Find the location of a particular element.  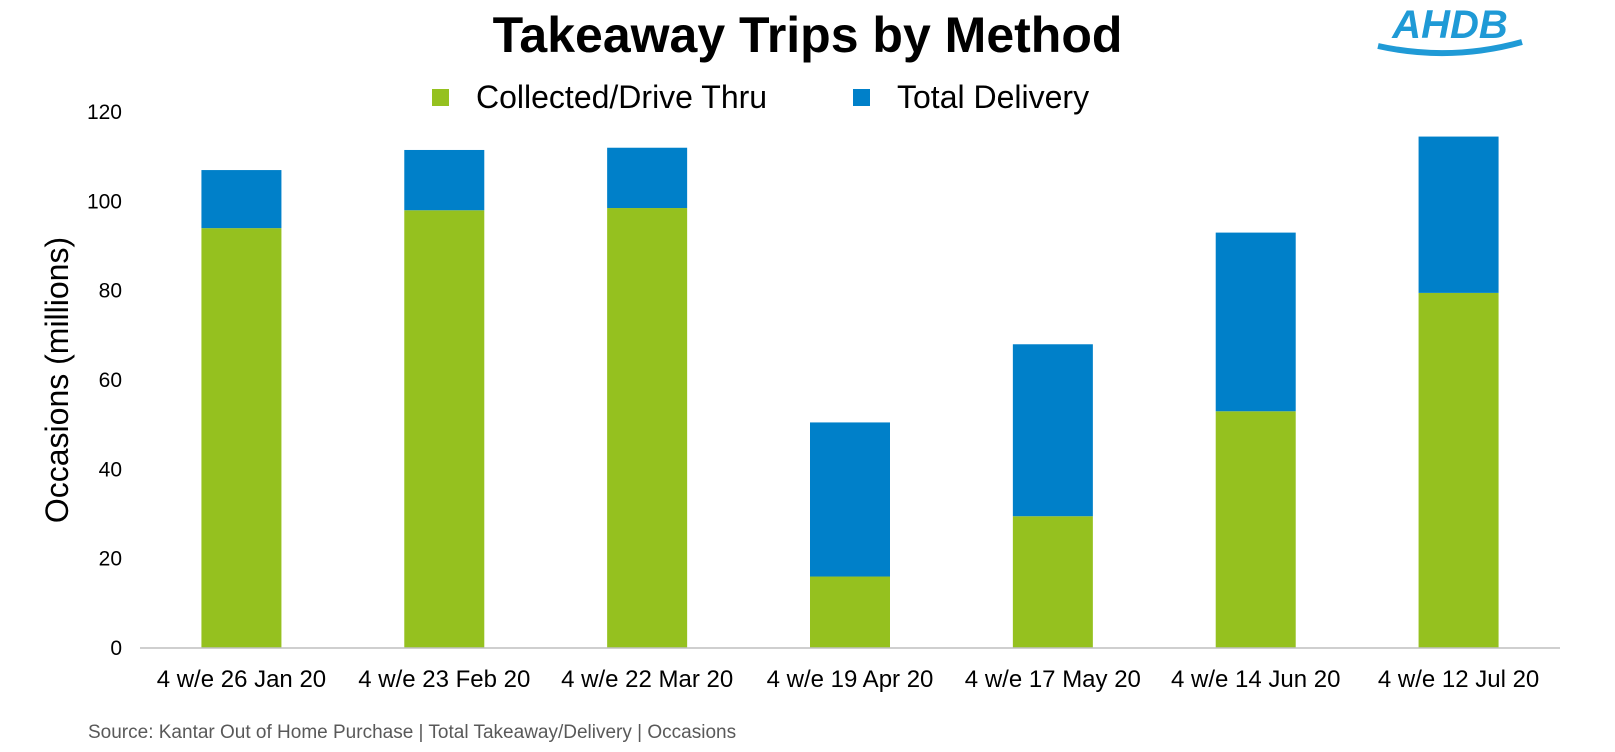

logo-wordmark: AHDB is located at coordinates (1449, 25).